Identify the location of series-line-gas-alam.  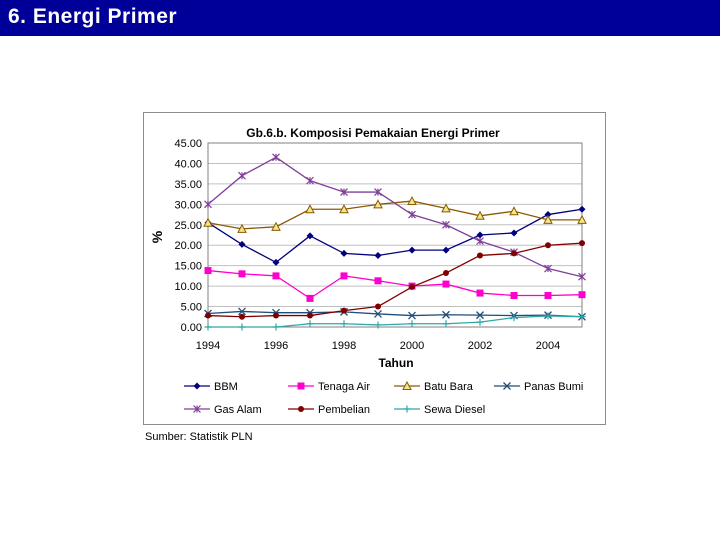
(395, 217).